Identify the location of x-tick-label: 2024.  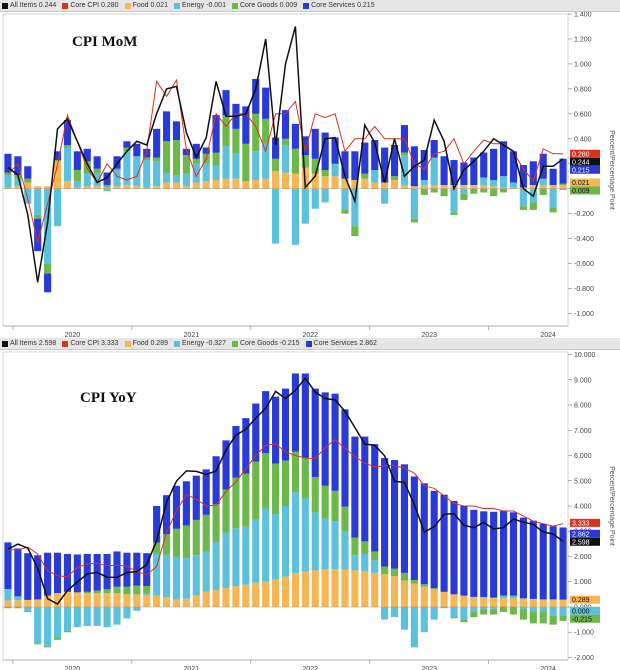
(548, 668).